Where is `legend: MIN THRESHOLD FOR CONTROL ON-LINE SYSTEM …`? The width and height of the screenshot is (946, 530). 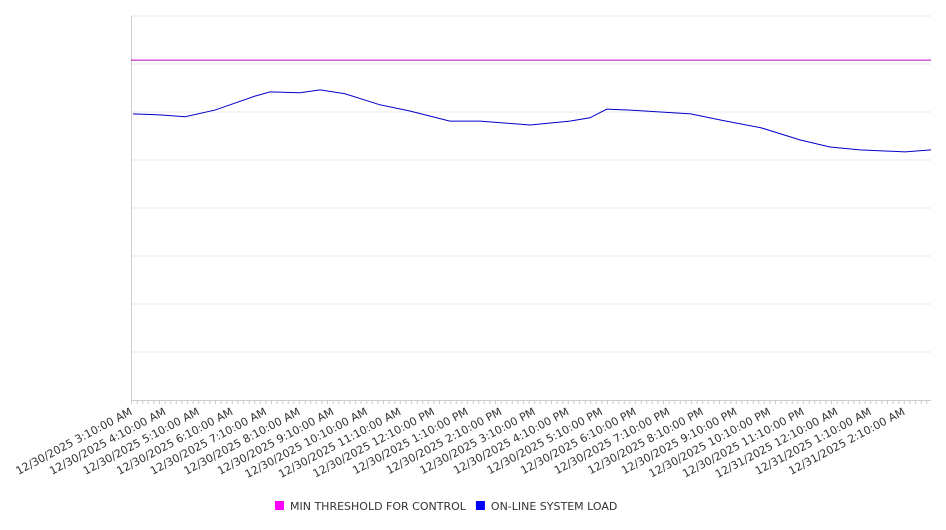 legend: MIN THRESHOLD FOR CONTROL ON-LINE SYSTEM … is located at coordinates (446, 506).